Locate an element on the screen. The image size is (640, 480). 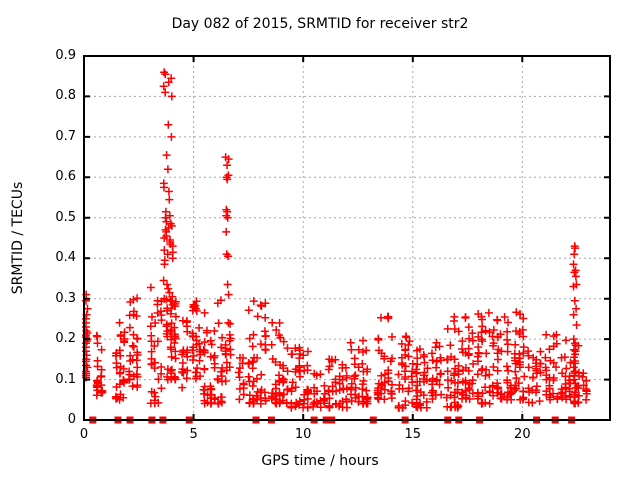
x-tick-label: 0 is located at coordinates (84, 434).